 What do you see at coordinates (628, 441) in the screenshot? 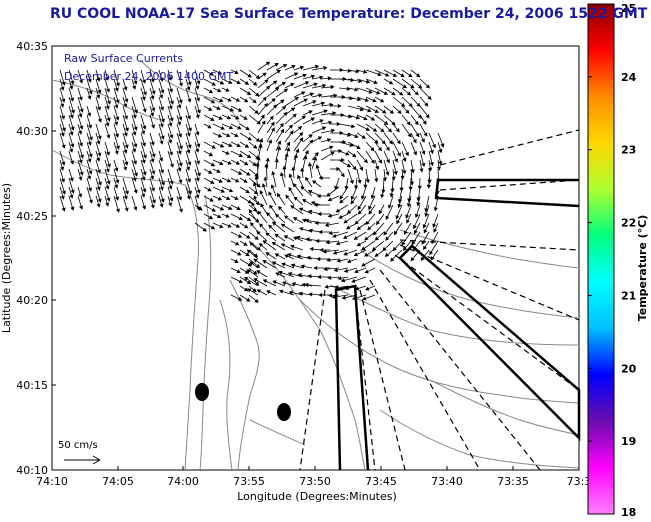
I see `colorbar-tick-label: 19` at bounding box center [628, 441].